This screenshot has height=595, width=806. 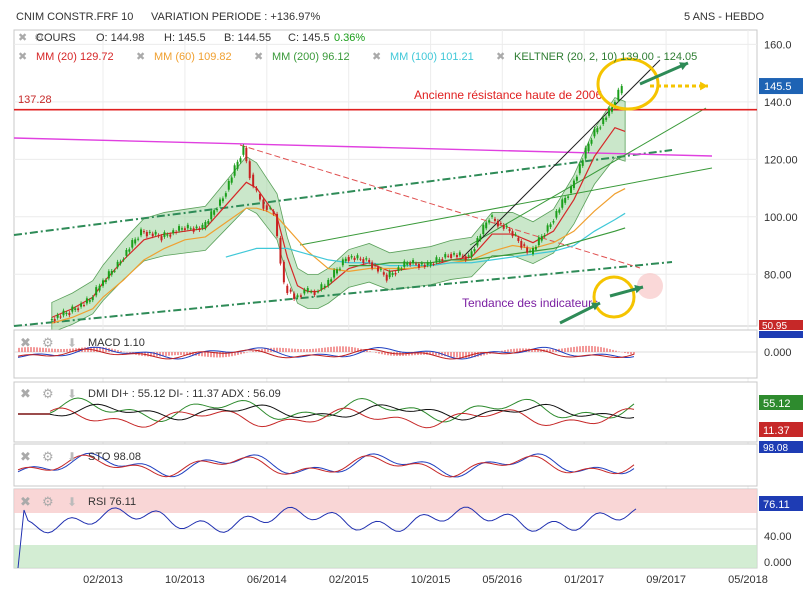 I want to click on x-tick-02-2015: 02/2015, so click(x=349, y=580).